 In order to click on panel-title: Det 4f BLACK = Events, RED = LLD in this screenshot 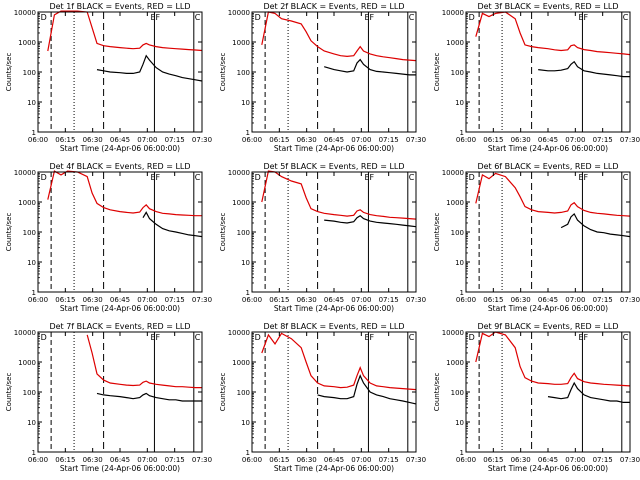, I will do `click(119, 166)`.